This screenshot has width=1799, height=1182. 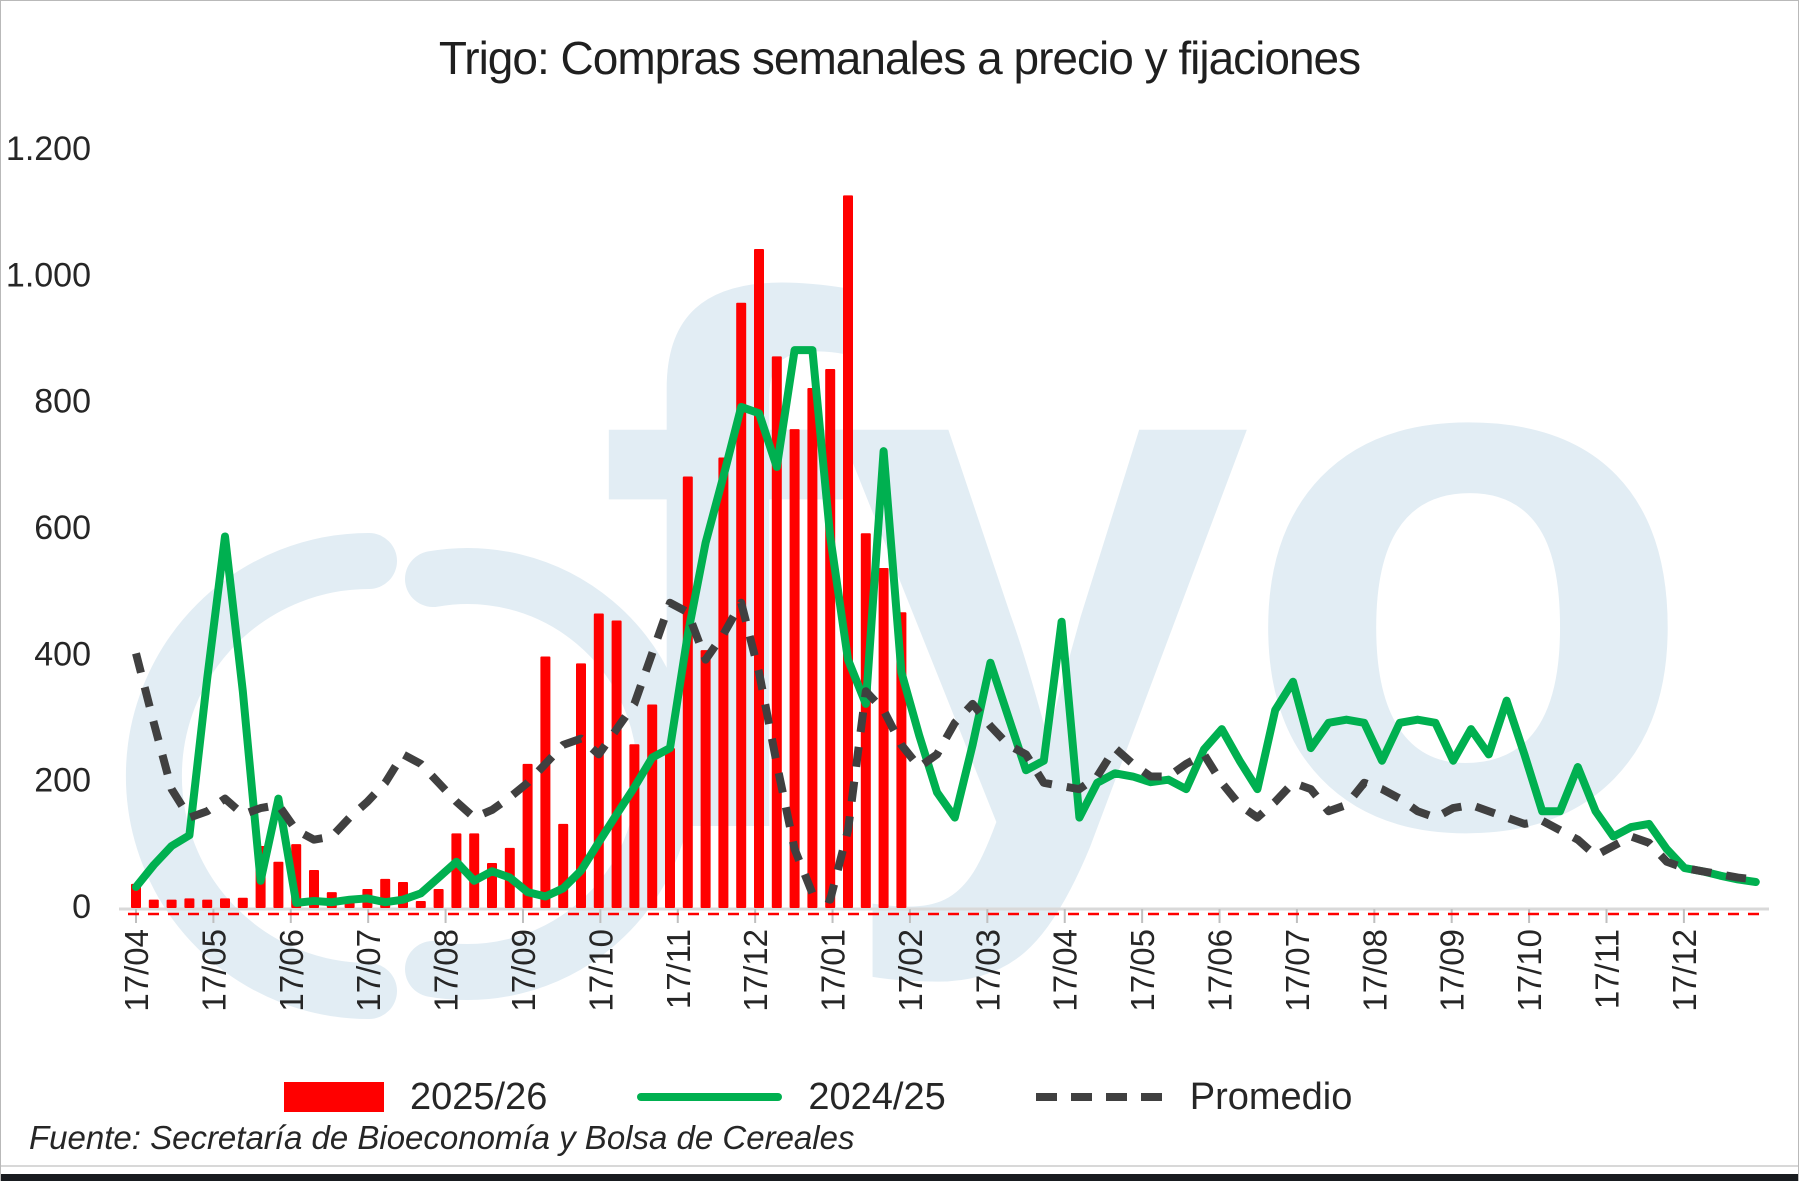 I want to click on y-tick-label: 1.200, so click(x=48, y=149).